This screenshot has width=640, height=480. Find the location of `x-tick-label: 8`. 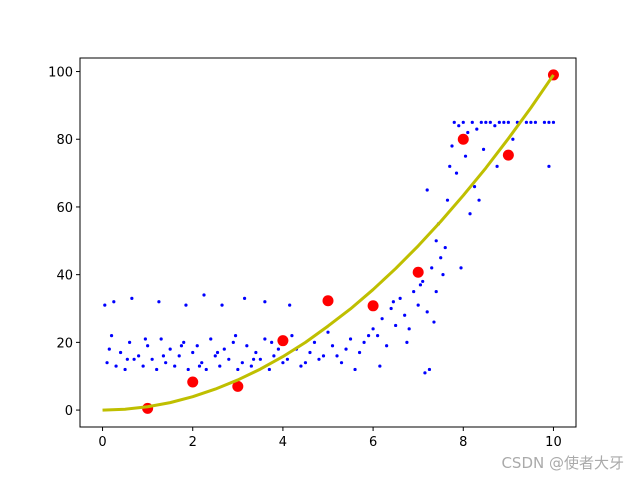

x-tick-label: 8 is located at coordinates (463, 442).